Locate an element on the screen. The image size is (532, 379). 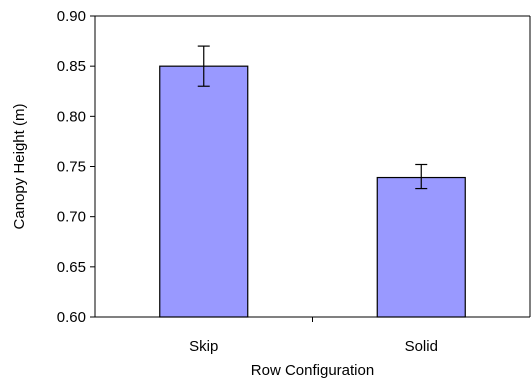
y-axis-ticks: 0.60 0.65 0.70 0.75 0.80 0.85 0.90 is located at coordinates (76, 167).